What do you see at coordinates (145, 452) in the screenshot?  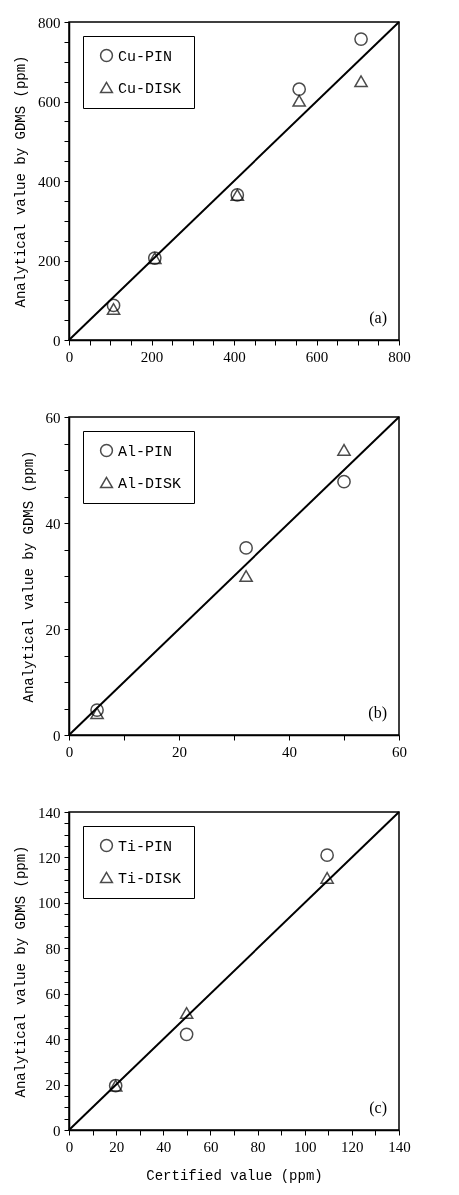 I see `legend-label: Al-PIN` at bounding box center [145, 452].